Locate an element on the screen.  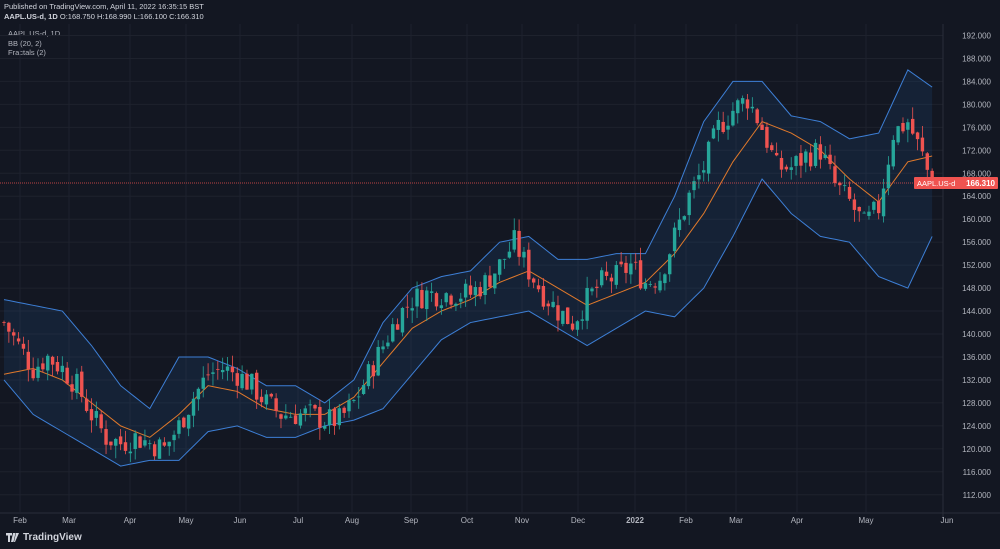
legend-title: AAPL.US-d, 1D is located at coordinates (34, 33).